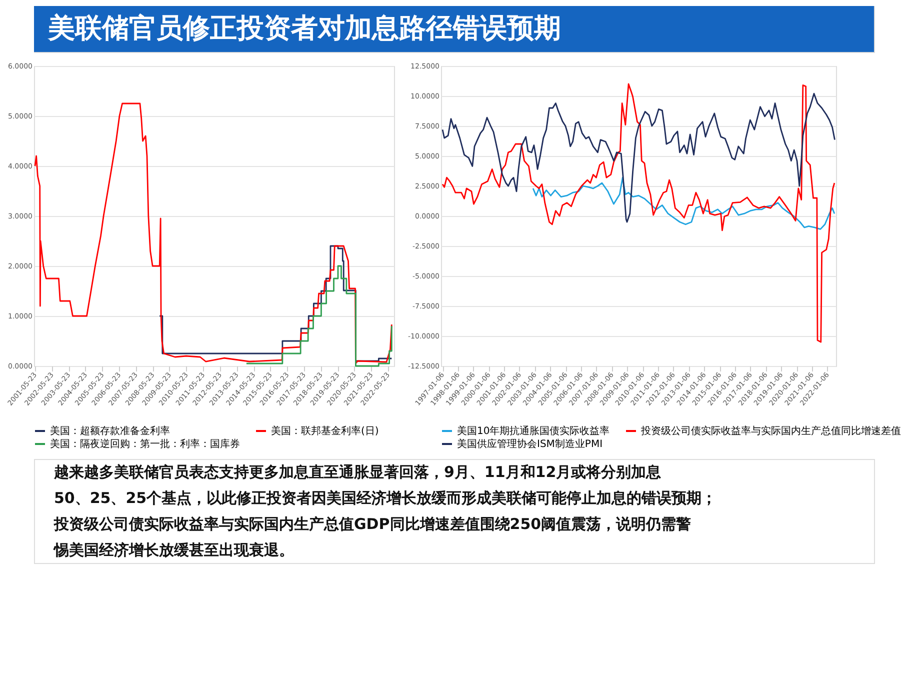  I want to click on legend-label: 投资级公司债实际收益率与实际国内生产总值同比增速差值, so click(770, 431).